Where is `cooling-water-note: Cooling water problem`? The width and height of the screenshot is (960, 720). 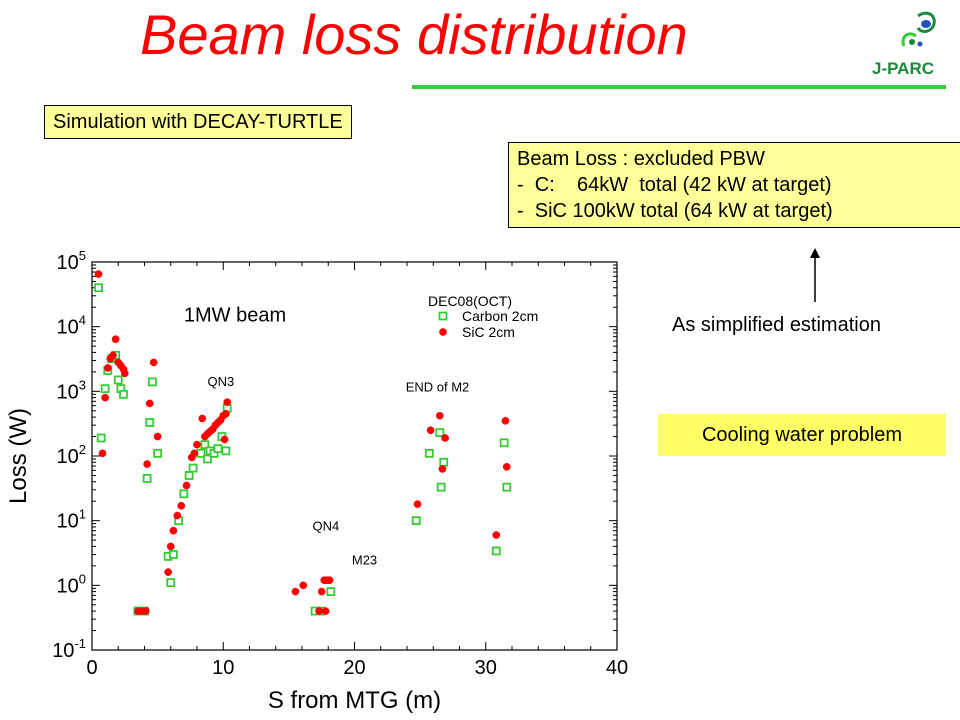 cooling-water-note: Cooling water problem is located at coordinates (802, 435).